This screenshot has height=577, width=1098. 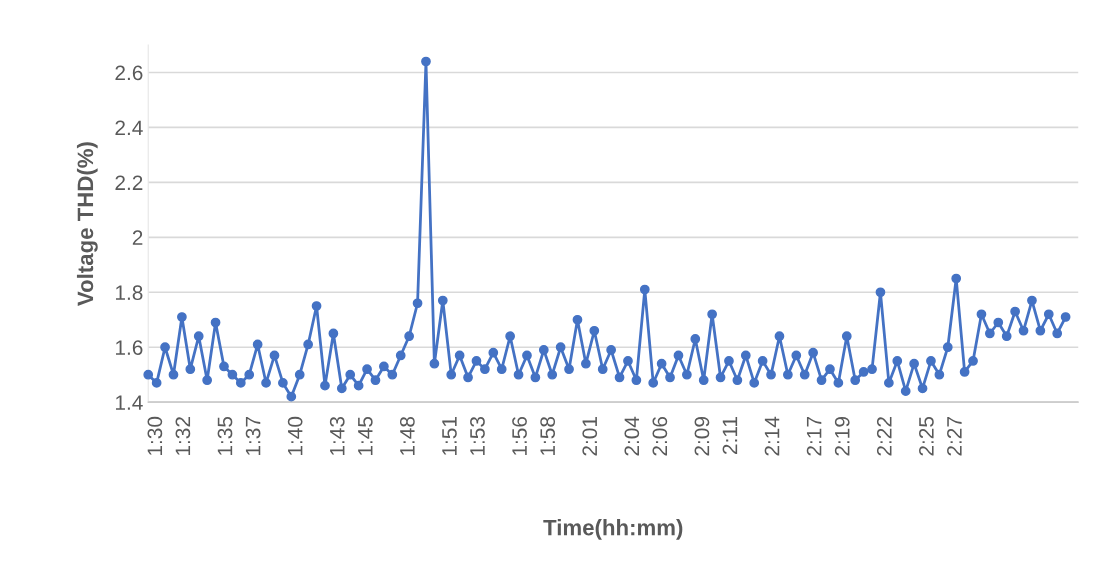 What do you see at coordinates (632, 436) in the screenshot?
I see `x-tick-label: 2:04` at bounding box center [632, 436].